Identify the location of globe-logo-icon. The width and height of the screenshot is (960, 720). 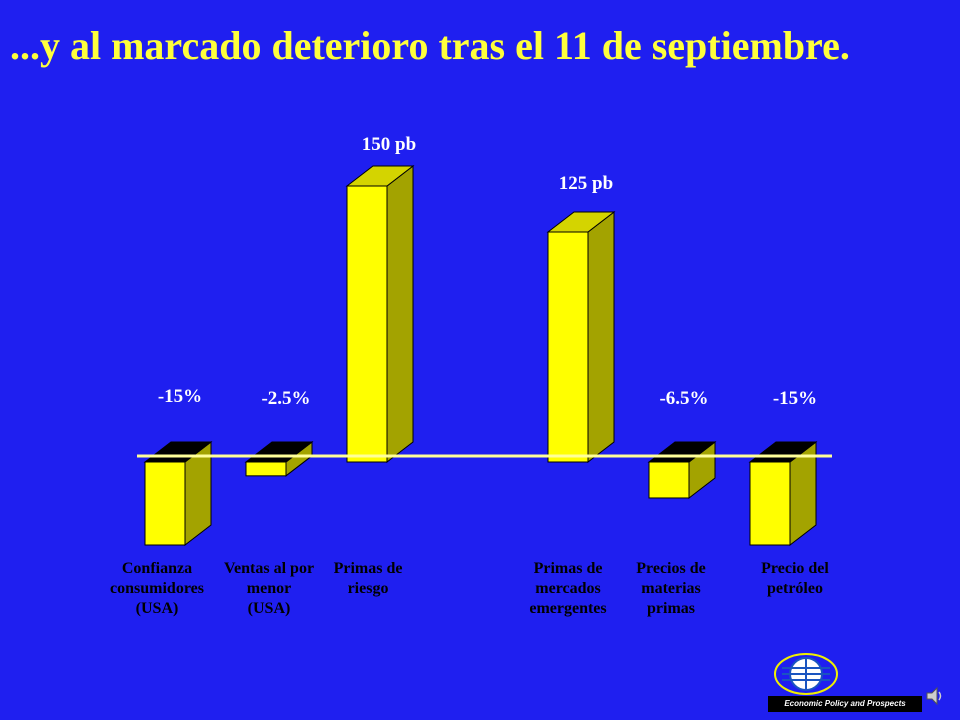
(806, 674).